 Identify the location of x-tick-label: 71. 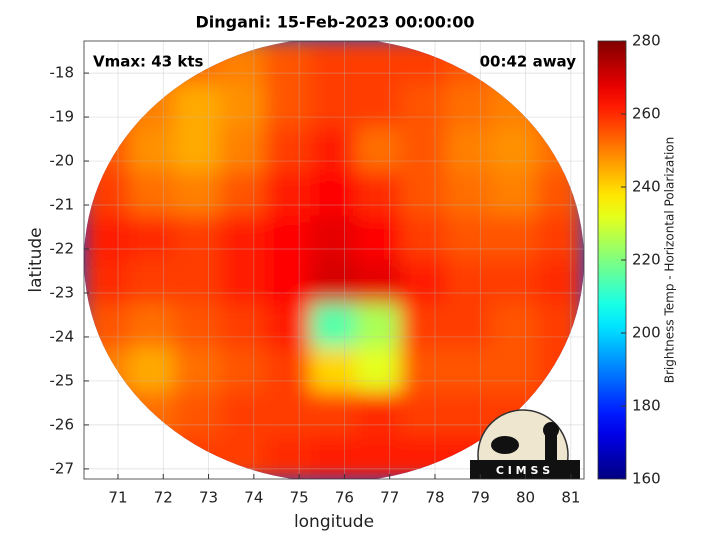
(117, 498).